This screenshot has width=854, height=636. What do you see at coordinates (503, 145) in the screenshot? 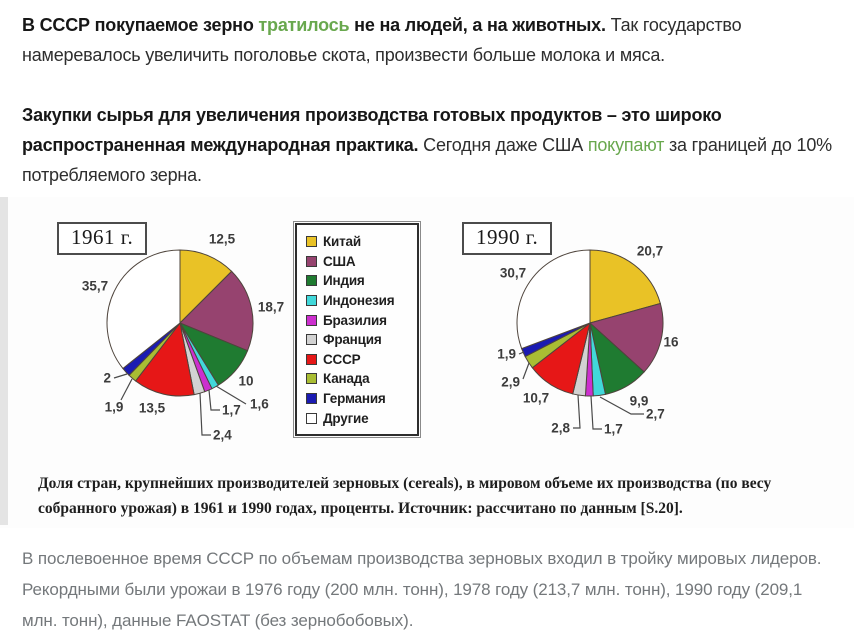
I see `normal-text-pre: Сегодня даже США` at bounding box center [503, 145].